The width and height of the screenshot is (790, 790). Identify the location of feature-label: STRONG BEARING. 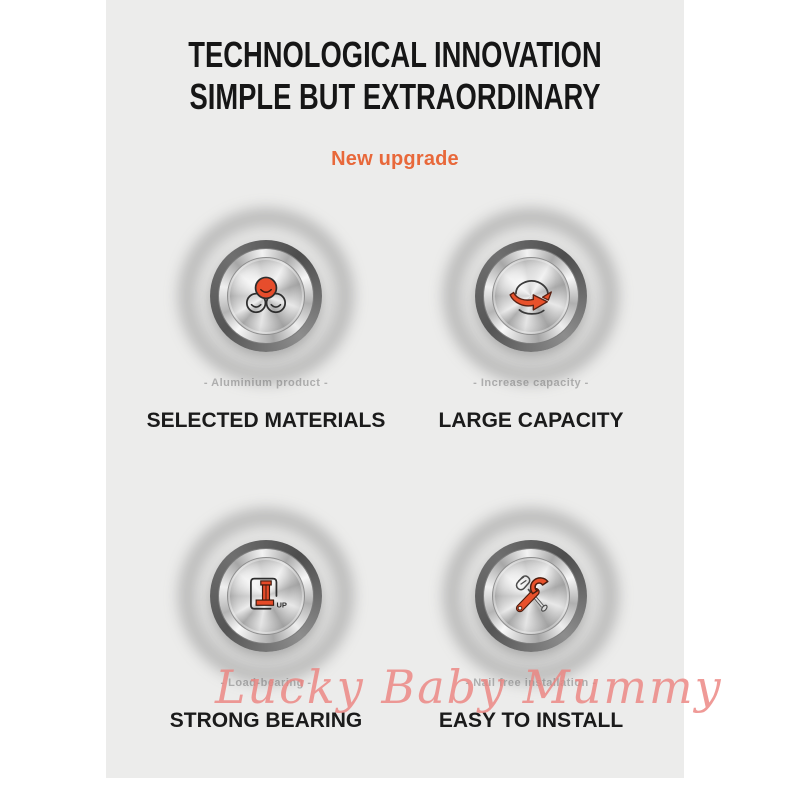
(266, 720).